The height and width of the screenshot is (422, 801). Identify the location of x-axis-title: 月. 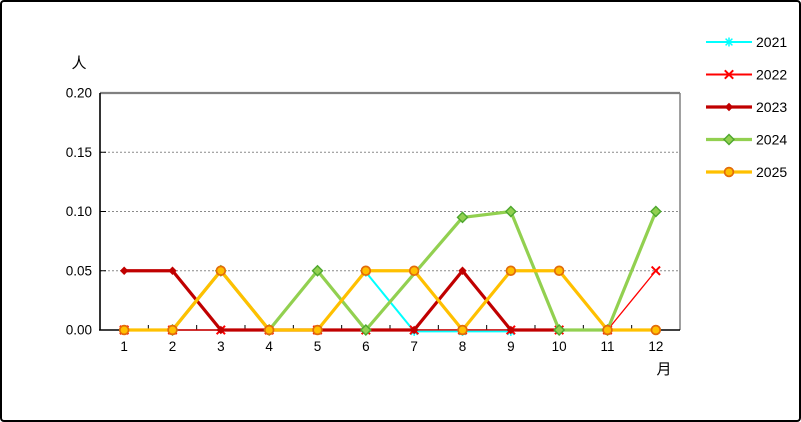
(663, 369).